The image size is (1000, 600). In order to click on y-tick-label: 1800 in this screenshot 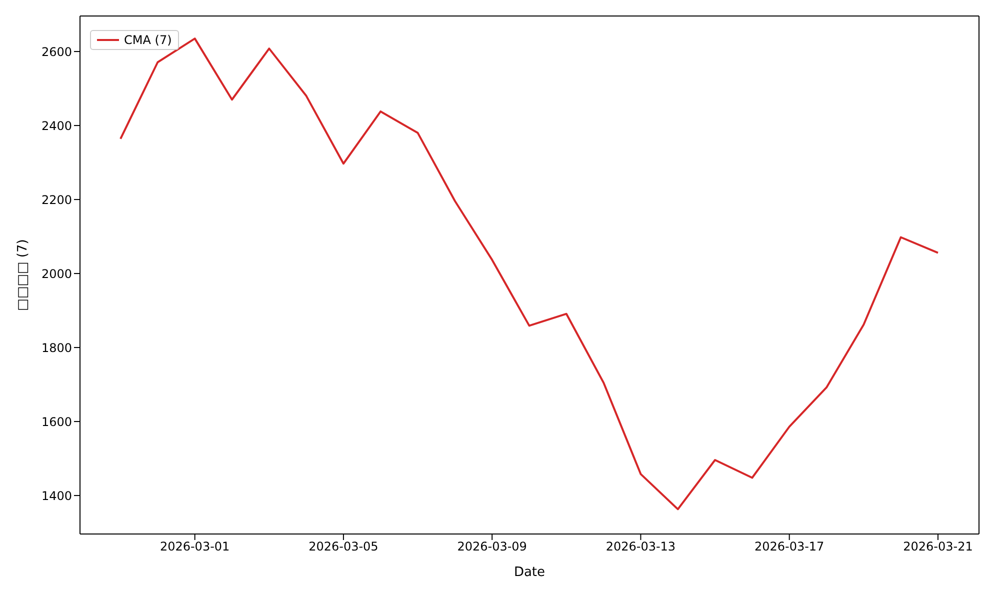, I will do `click(56, 347)`.